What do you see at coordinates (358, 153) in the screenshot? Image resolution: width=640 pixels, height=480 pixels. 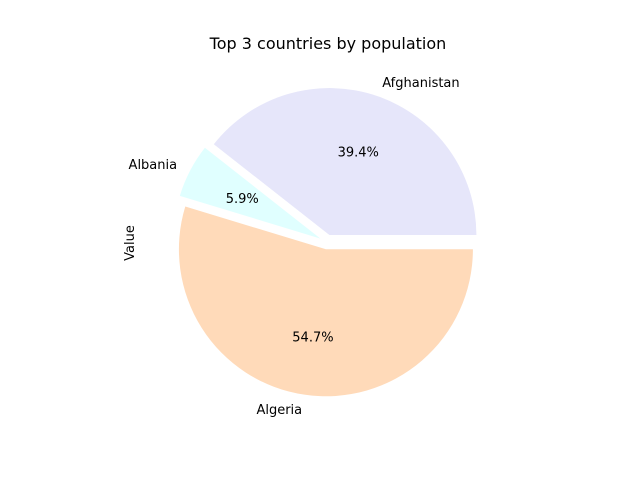 I see `slice-percent-afghanistan: 39.4%` at bounding box center [358, 153].